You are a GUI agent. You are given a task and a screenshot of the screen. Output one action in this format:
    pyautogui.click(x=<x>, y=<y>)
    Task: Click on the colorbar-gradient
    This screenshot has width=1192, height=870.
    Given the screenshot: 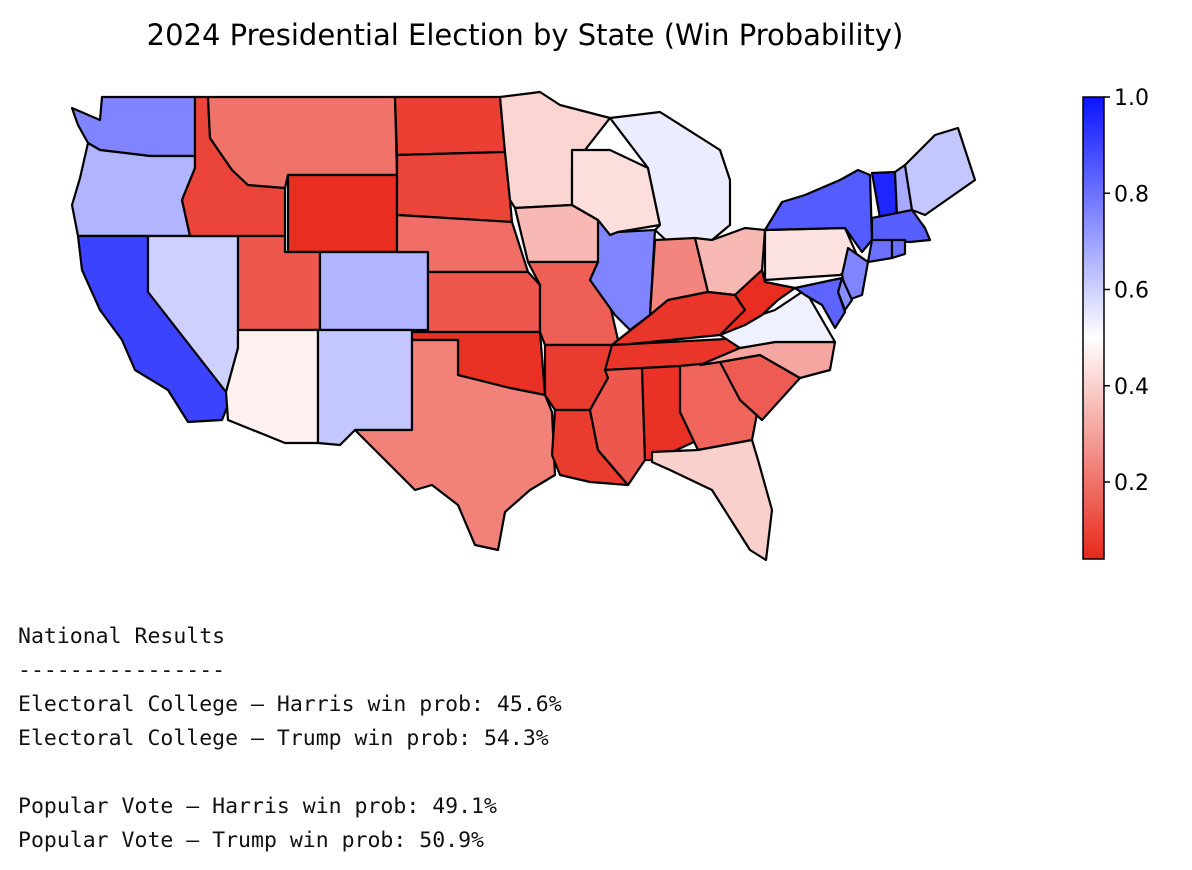 What is the action you would take?
    pyautogui.click(x=1093, y=328)
    